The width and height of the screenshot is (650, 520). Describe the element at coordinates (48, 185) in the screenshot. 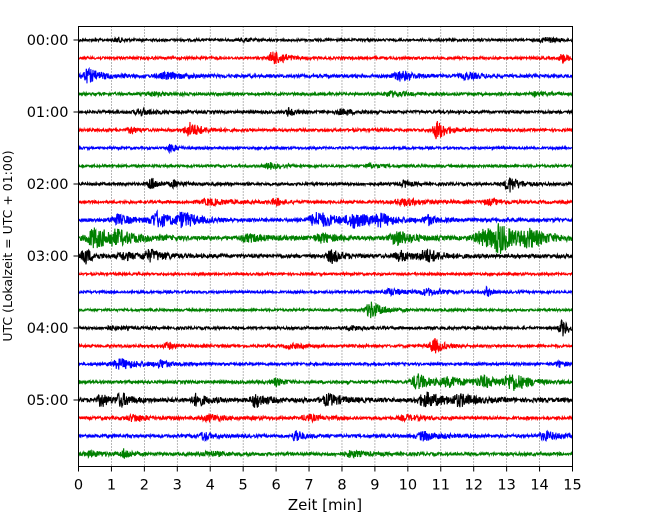

I see `y-tick-label: 02:00` at that location.